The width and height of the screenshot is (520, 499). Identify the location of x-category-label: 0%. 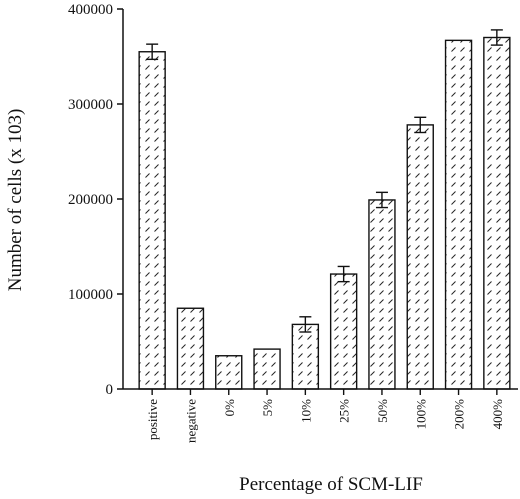
(229, 408).